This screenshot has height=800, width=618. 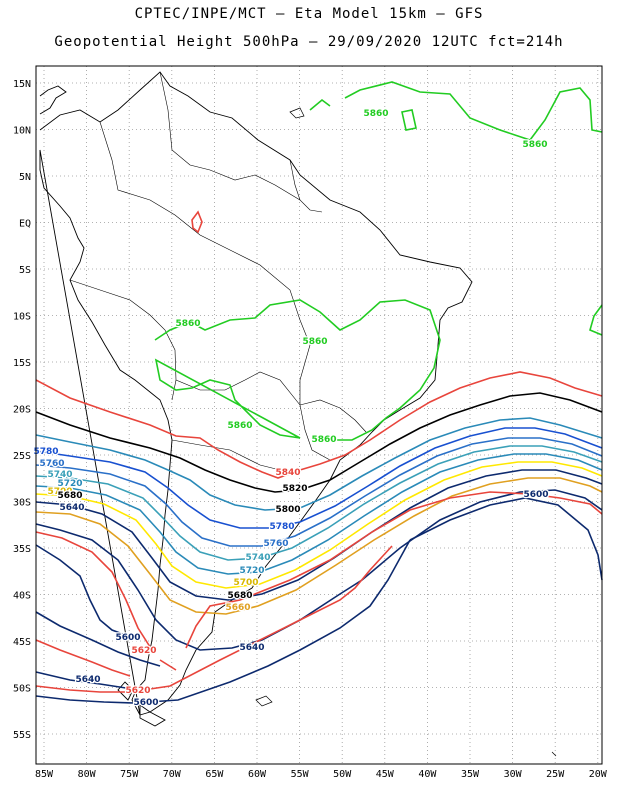 What do you see at coordinates (172, 774) in the screenshot?
I see `lon-label: 70W` at bounding box center [172, 774].